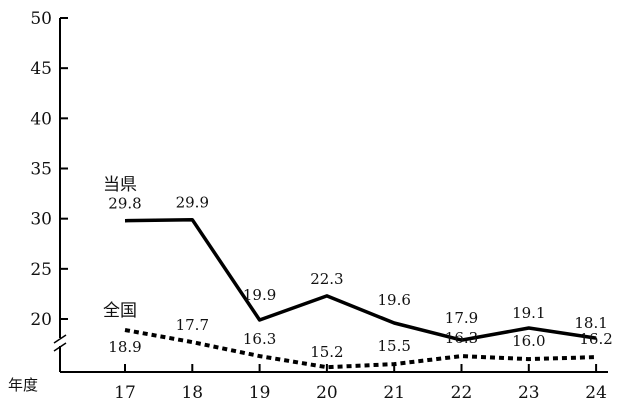 The width and height of the screenshot is (617, 406). What do you see at coordinates (394, 393) in the screenshot?
I see `x-tick-label: 21` at bounding box center [394, 393].